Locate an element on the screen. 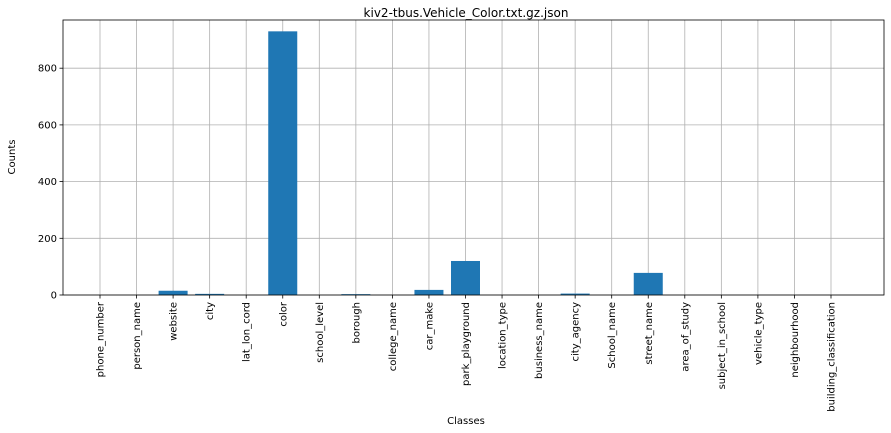  y-tick-label: 200 is located at coordinates (47, 239).